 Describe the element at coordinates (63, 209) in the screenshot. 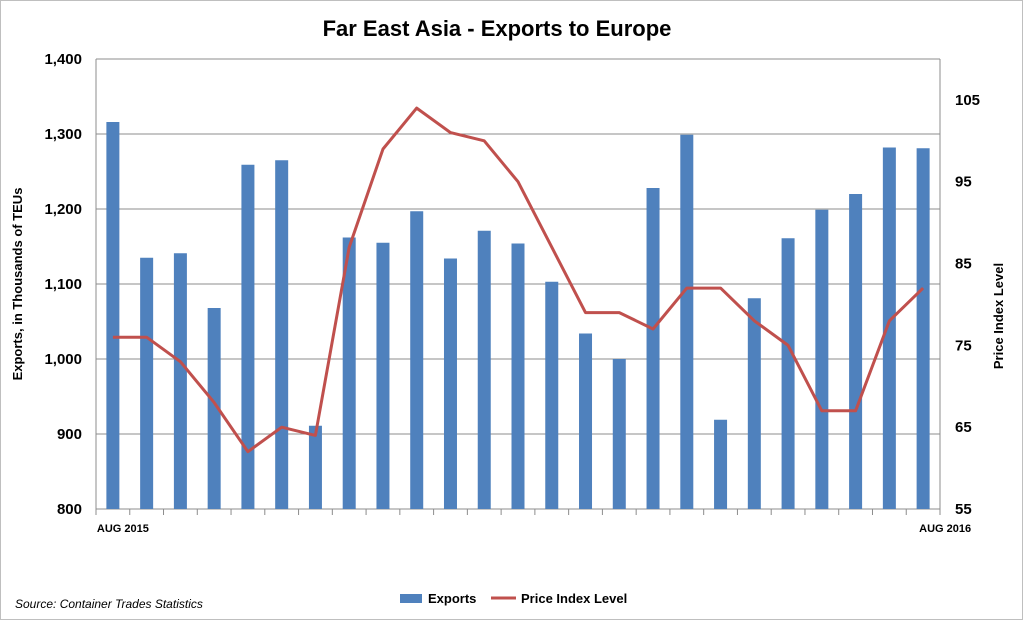

I see `left-tick-label: 1,200` at that location.